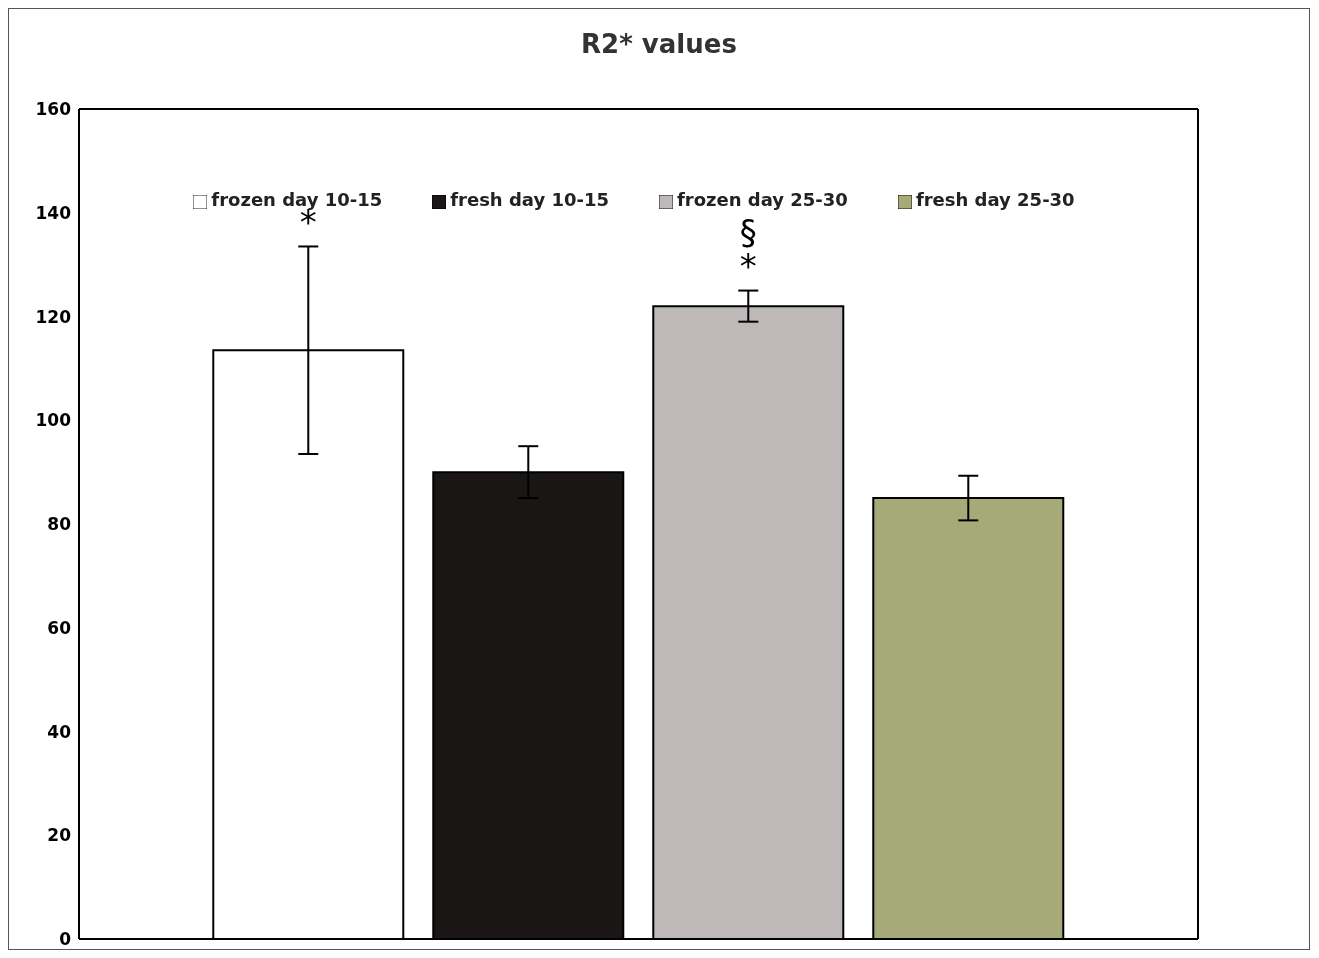  I want to click on legend-label: frozen day 25-30, so click(762, 199).